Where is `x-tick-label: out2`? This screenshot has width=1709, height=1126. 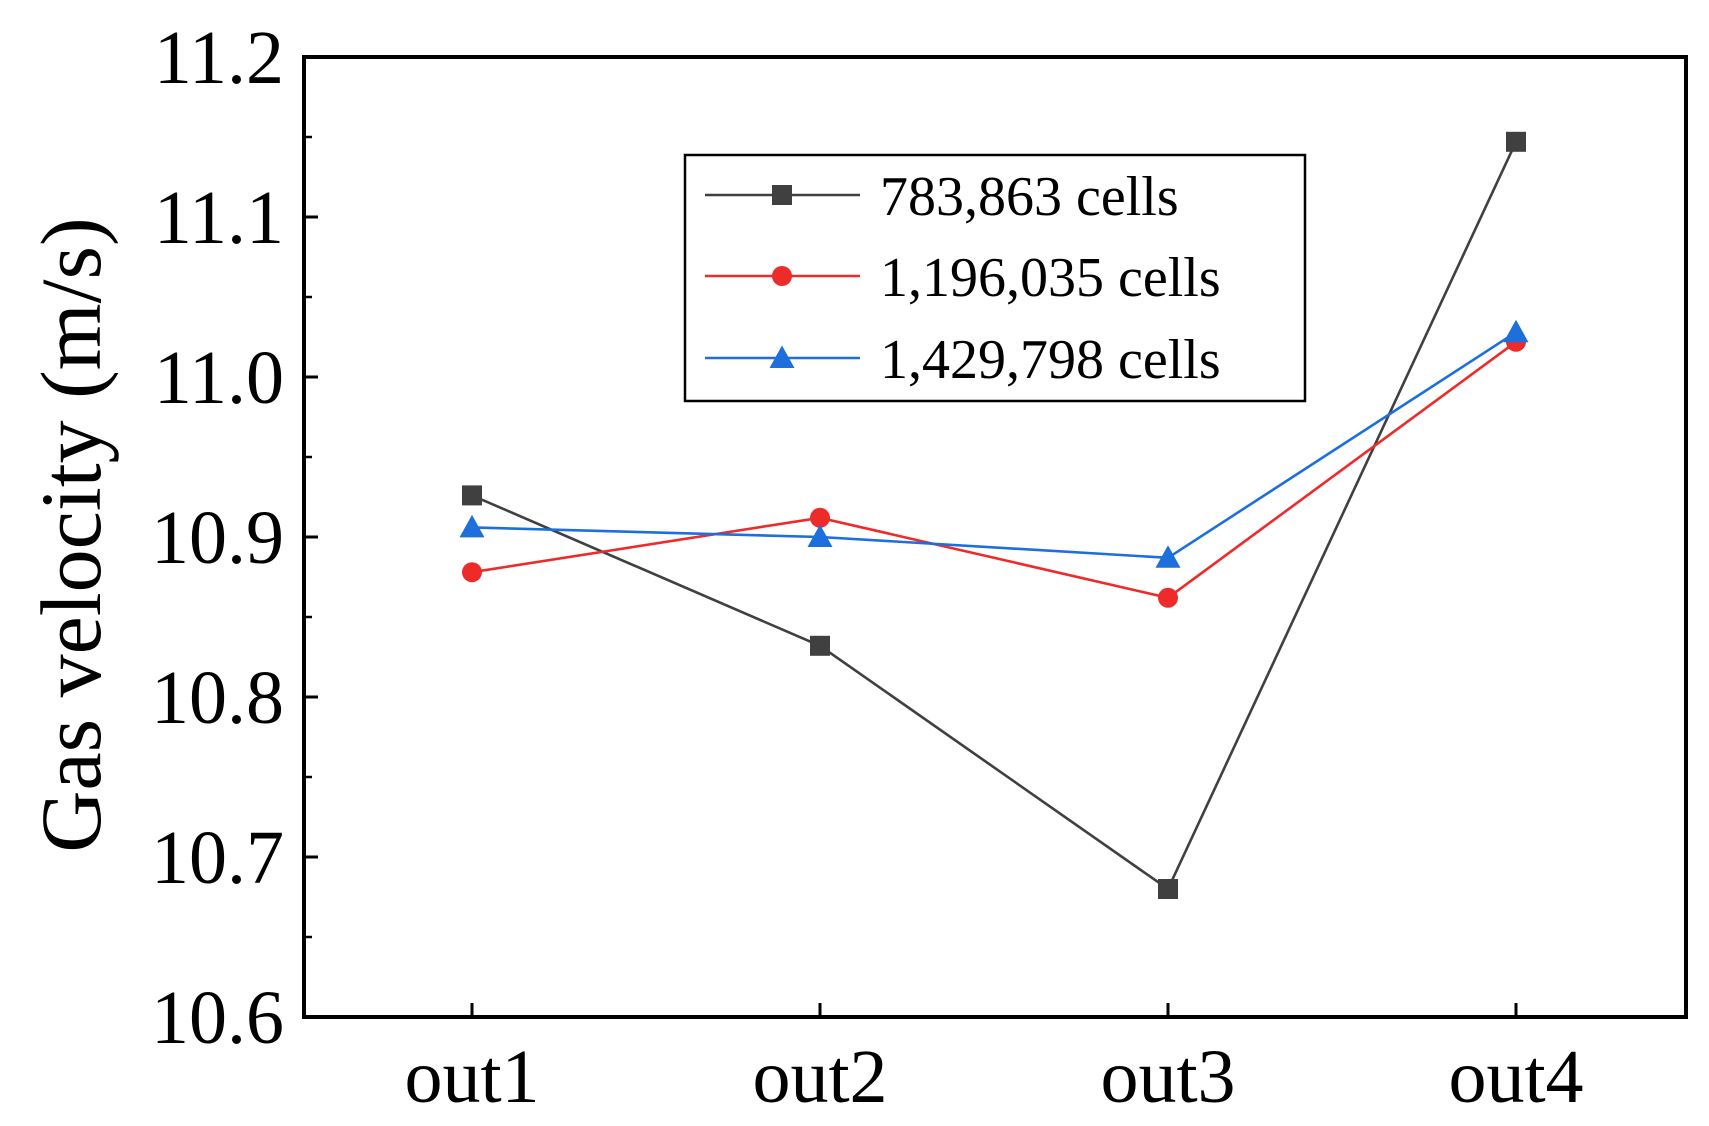
x-tick-label: out2 is located at coordinates (819, 1077).